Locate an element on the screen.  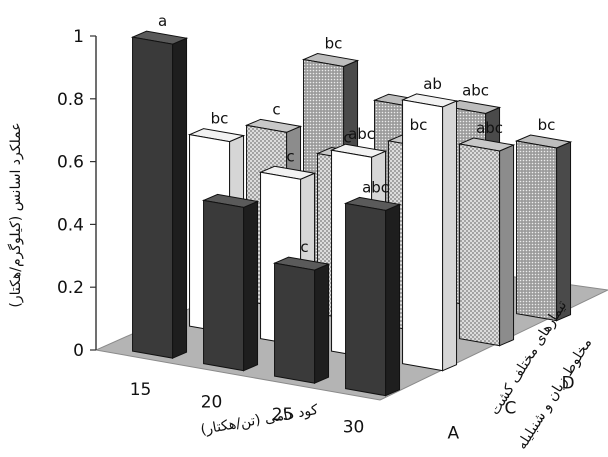
z-tick-label: D is located at coordinates (568, 384).